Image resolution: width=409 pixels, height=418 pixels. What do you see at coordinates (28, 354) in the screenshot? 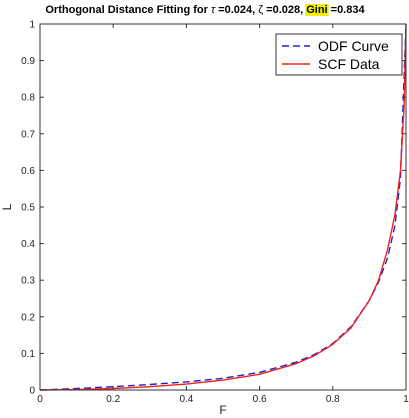
I see `y-tick-label: 0.1` at bounding box center [28, 354].